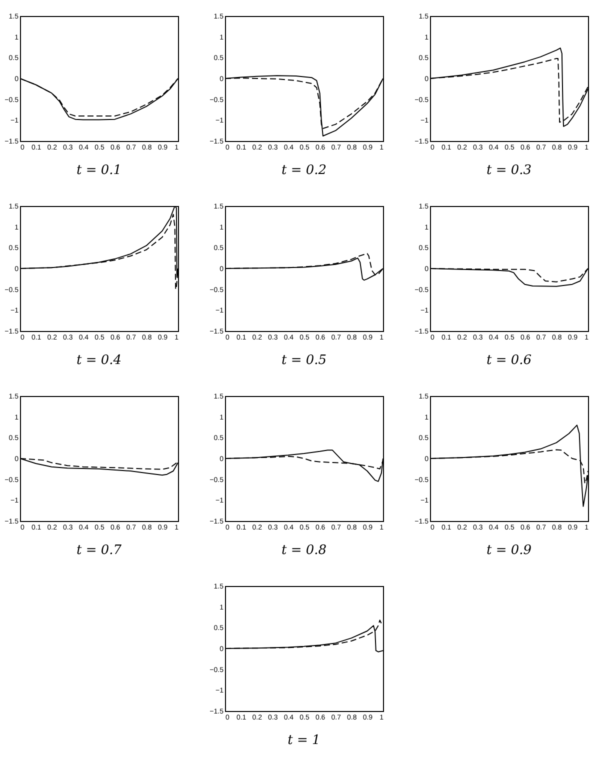 The height and width of the screenshot is (768, 615). Describe the element at coordinates (509, 170) in the screenshot. I see `text: t = 0.3` at that location.